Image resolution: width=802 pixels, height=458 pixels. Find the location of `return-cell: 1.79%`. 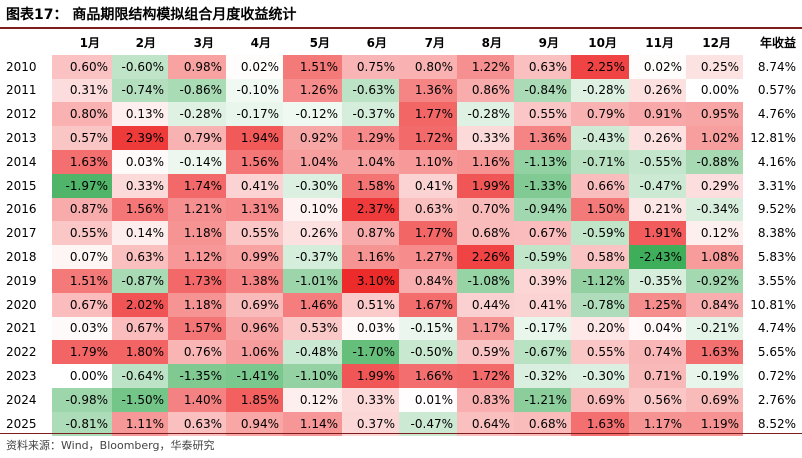

return-cell: 1.79% is located at coordinates (82, 352).